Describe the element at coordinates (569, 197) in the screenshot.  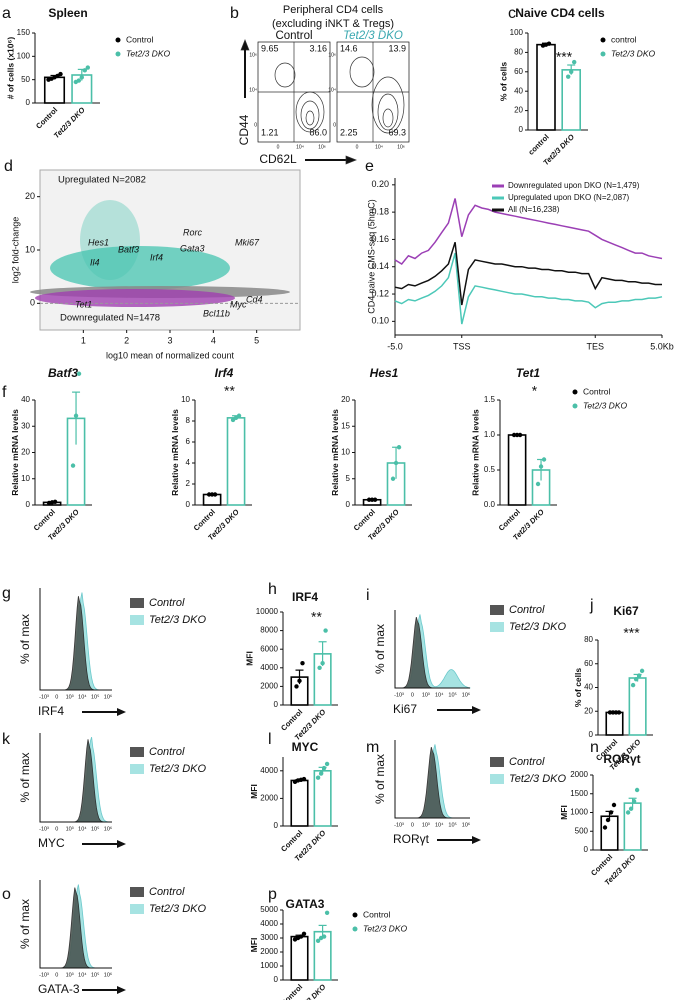
I see `legend-label: Upregulated upon DKO (N=2,087)` at that location.